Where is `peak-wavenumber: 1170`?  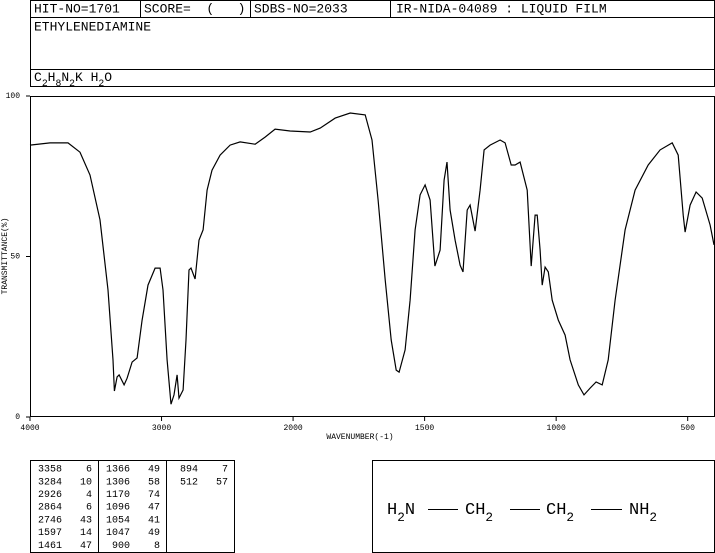 peak-wavenumber: 1170 is located at coordinates (118, 495).